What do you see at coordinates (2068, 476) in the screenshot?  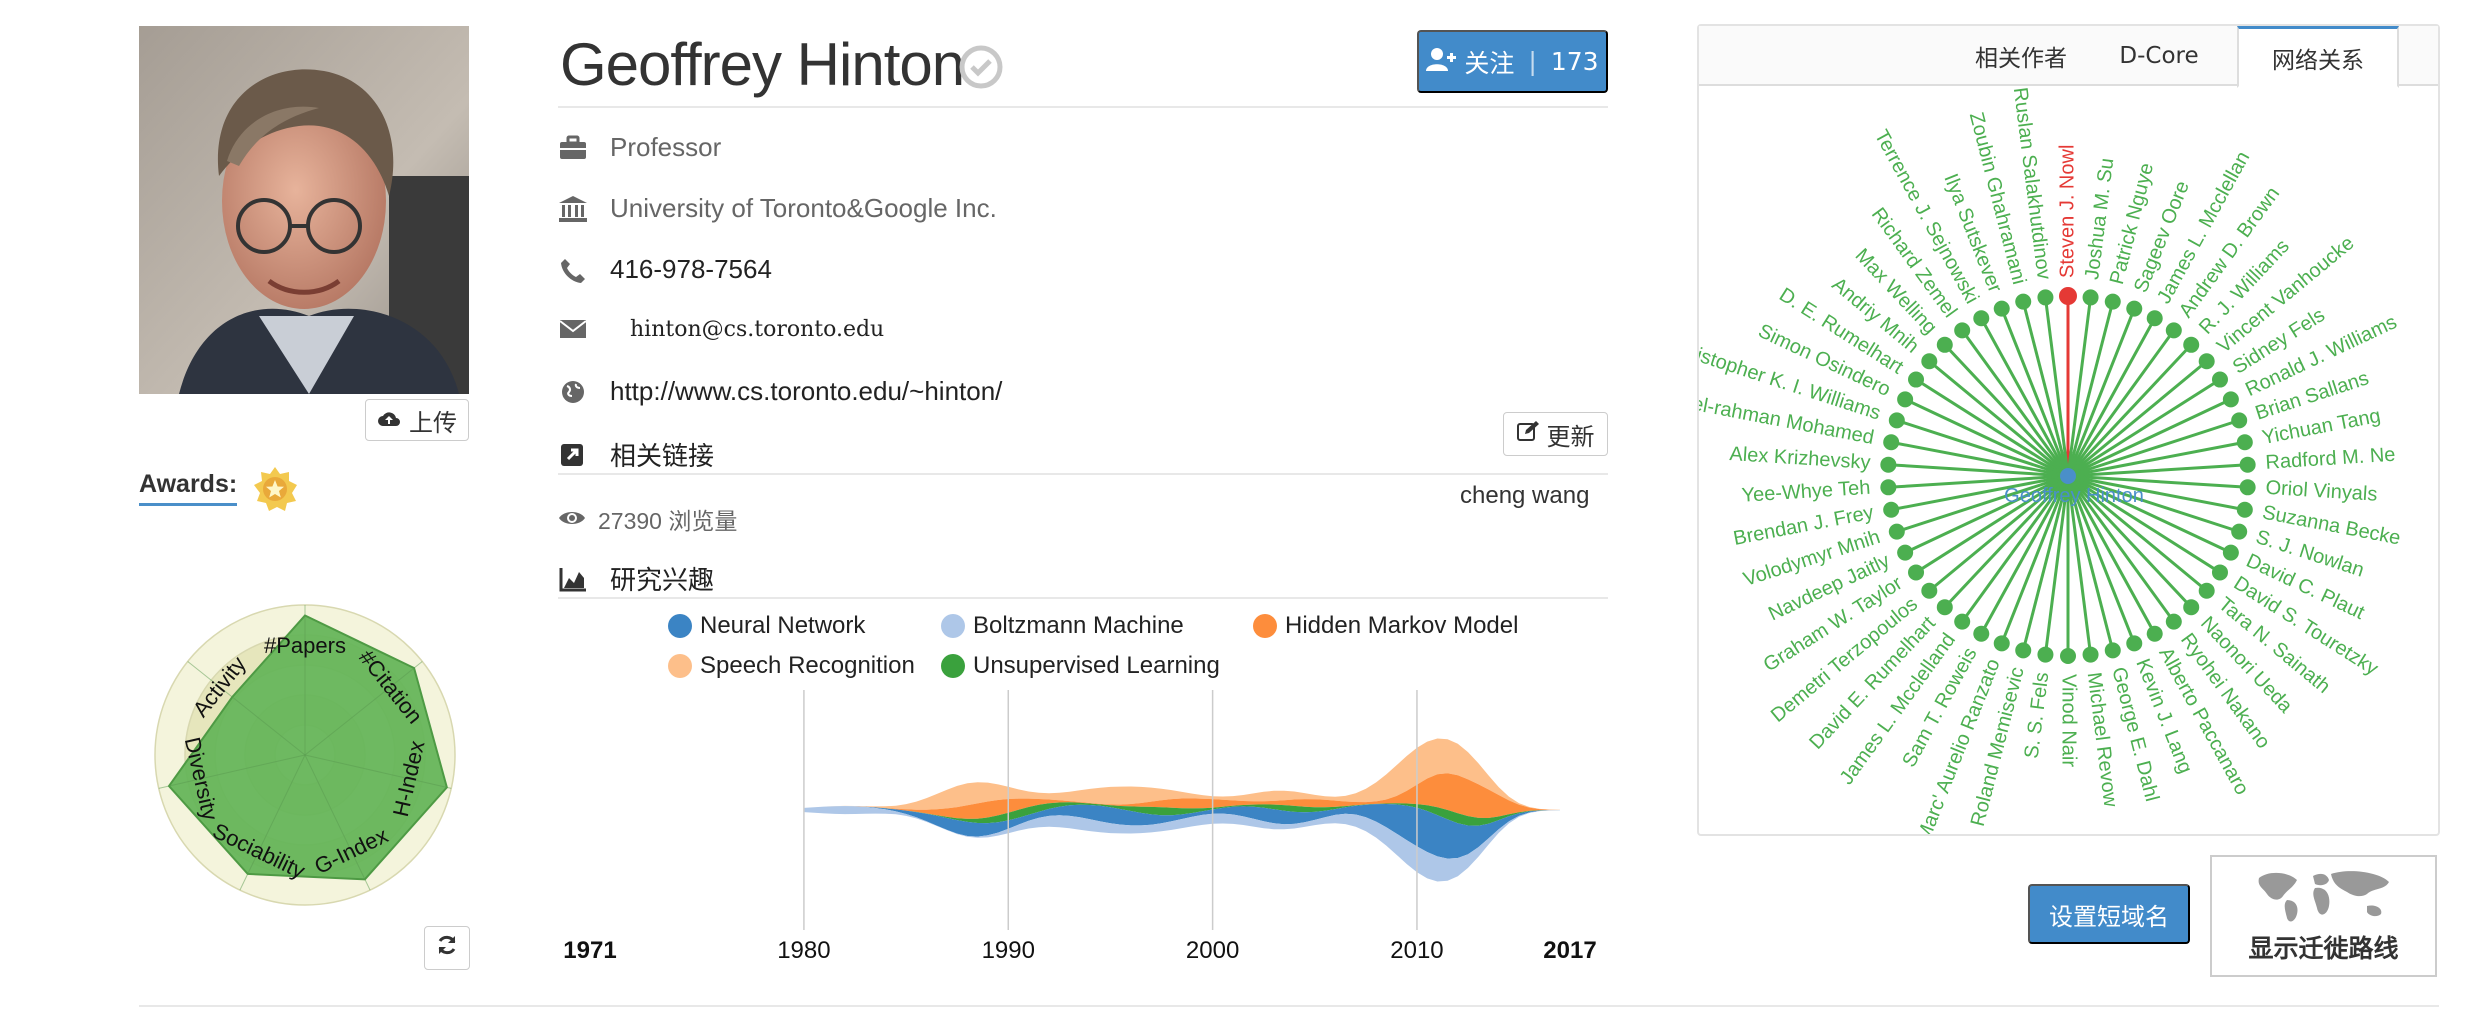 I see `network-center-node` at bounding box center [2068, 476].